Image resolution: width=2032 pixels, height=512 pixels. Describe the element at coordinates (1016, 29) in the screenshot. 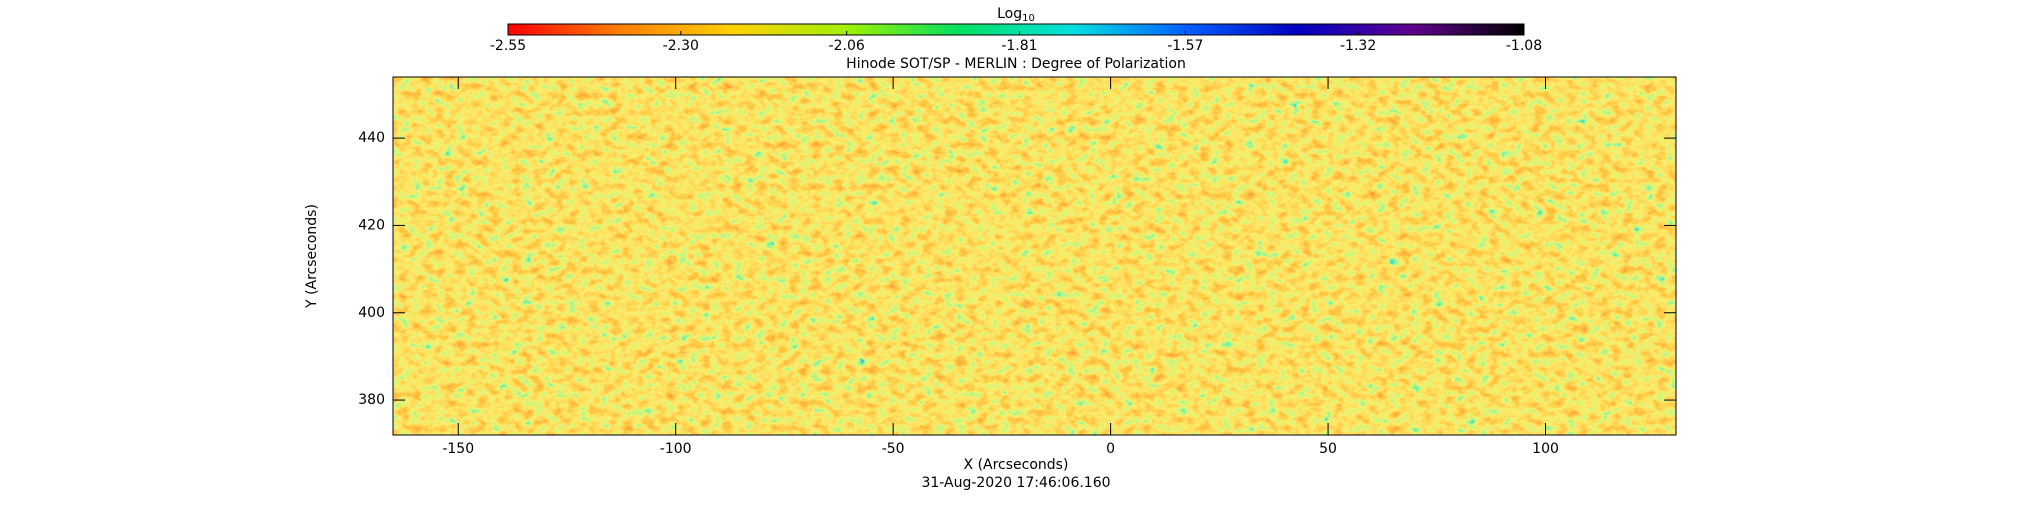

I see `colorbar` at that location.